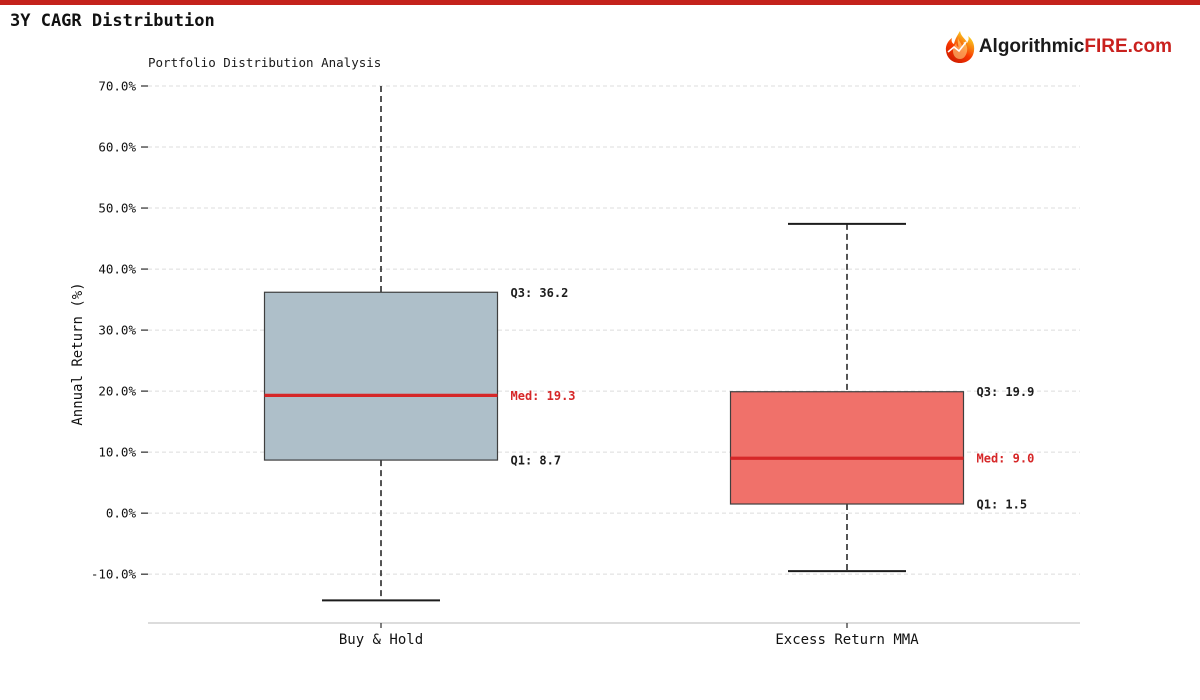  I want to click on y-tick-label: 20.0%, so click(117, 391).